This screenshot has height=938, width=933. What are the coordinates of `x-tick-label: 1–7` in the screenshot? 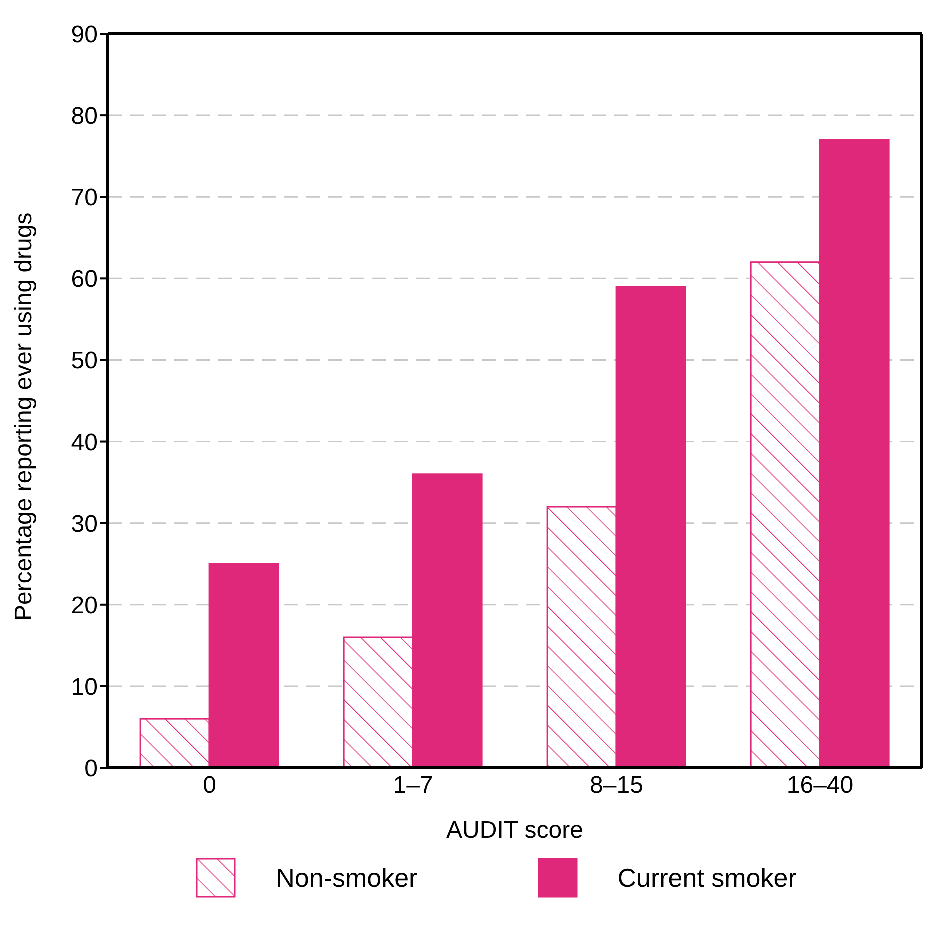 It's located at (413, 786).